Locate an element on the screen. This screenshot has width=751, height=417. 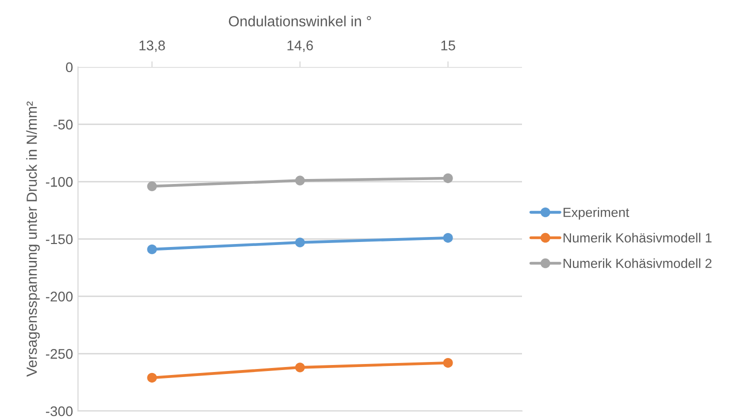
x-tick-label: 14,6 is located at coordinates (300, 46).